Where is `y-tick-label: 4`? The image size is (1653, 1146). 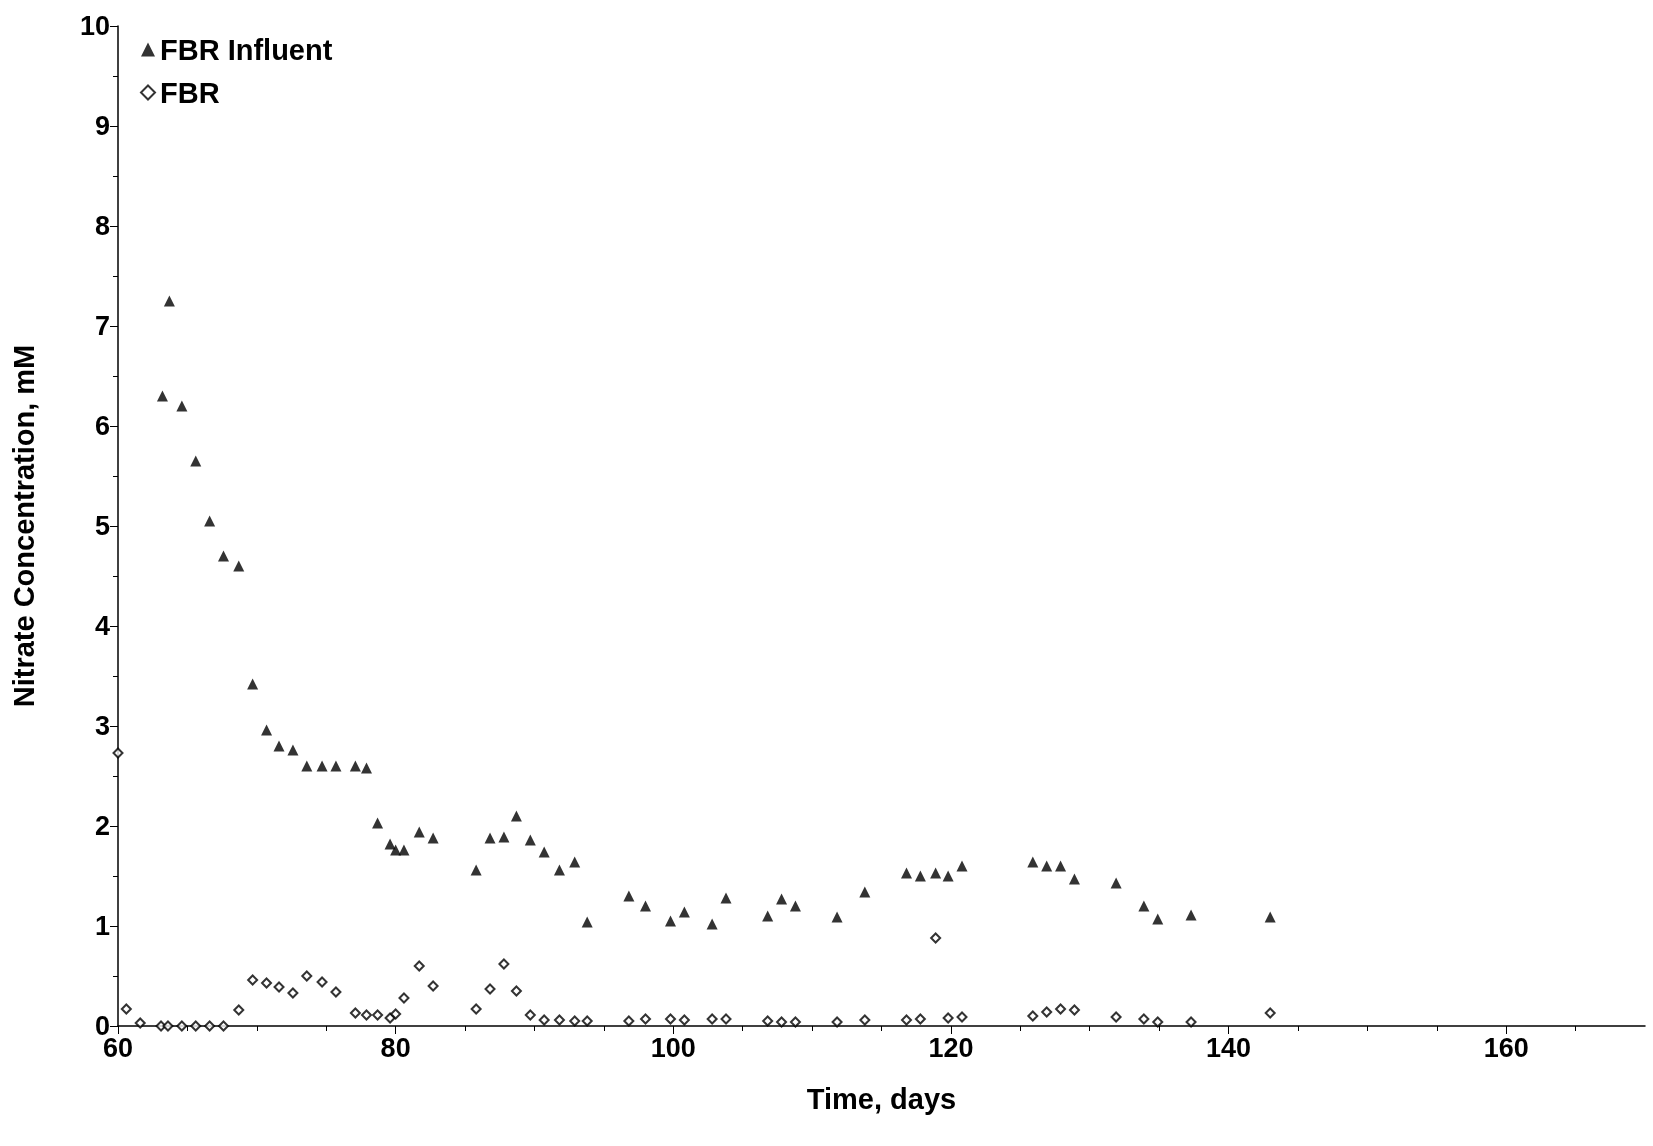
y-tick-label: 4 is located at coordinates (102, 626).